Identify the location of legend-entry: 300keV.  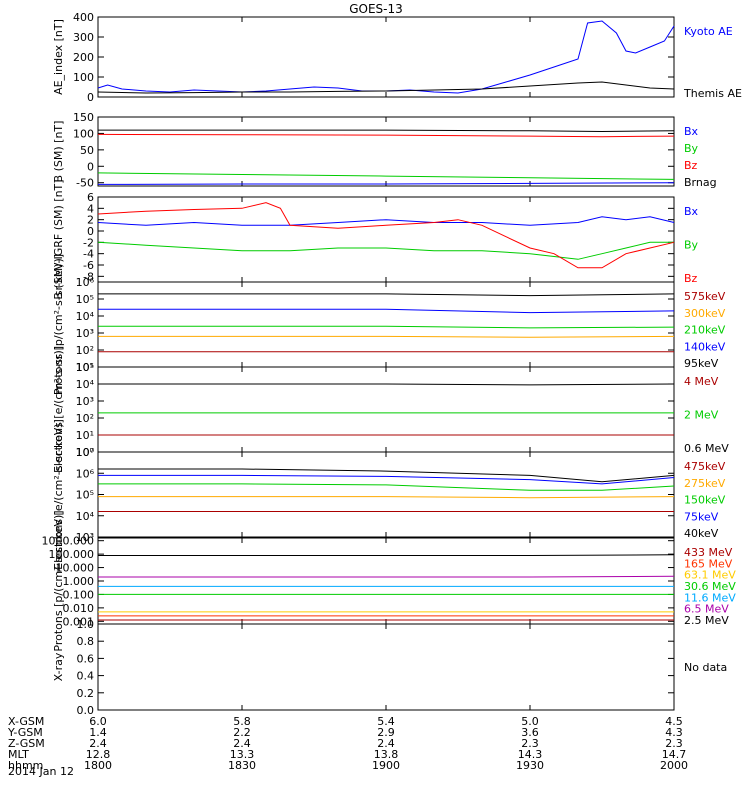
(705, 313).